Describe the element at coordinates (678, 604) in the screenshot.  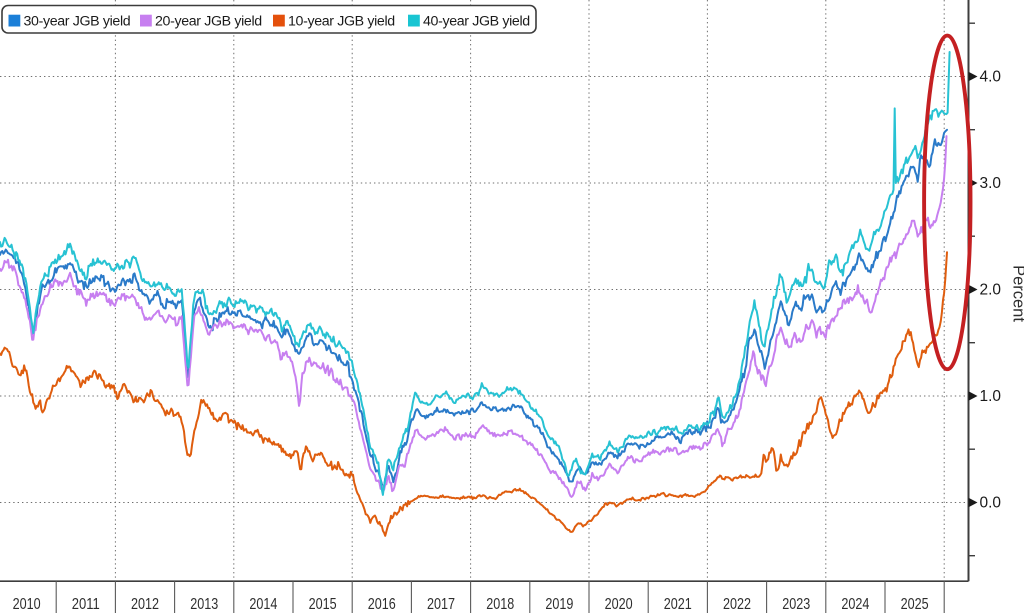
I see `svg-text: 2021` at that location.